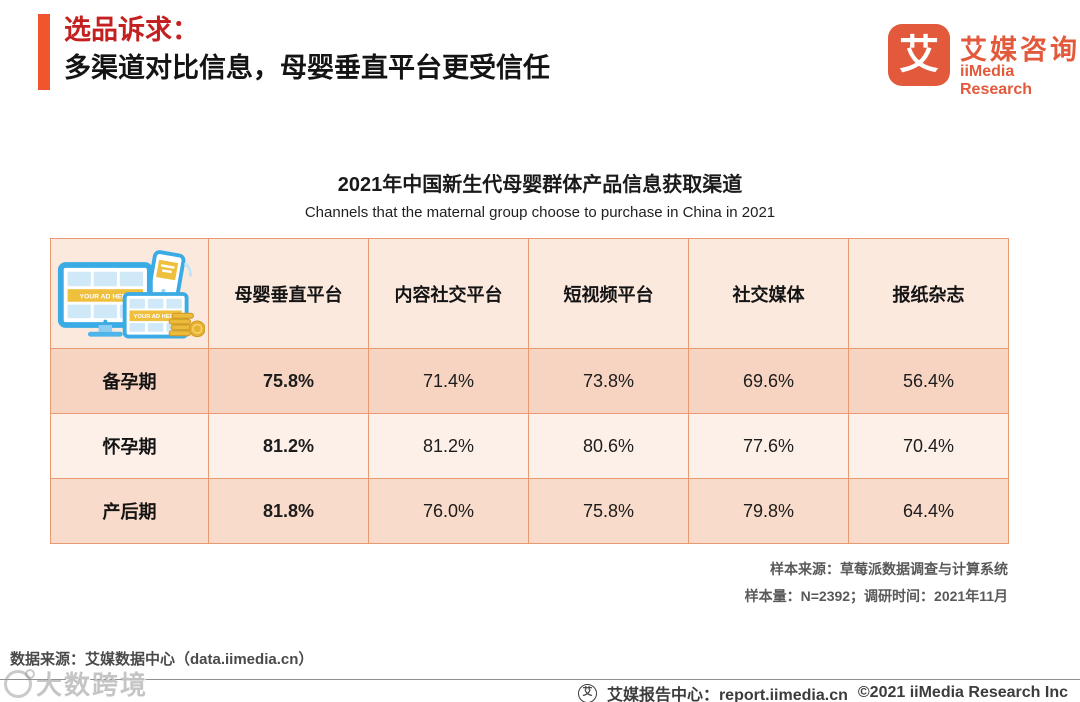  Describe the element at coordinates (307, 68) in the screenshot. I see `page-title-line2: 多渠道对比信息，母婴垂直平台更受信任` at that location.